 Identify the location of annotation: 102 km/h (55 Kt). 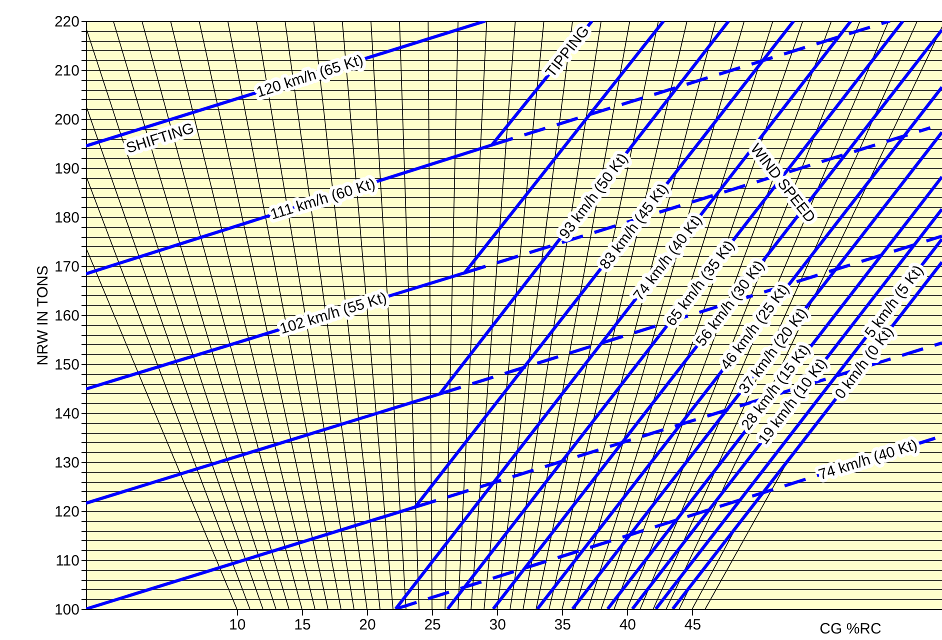
(333, 313).